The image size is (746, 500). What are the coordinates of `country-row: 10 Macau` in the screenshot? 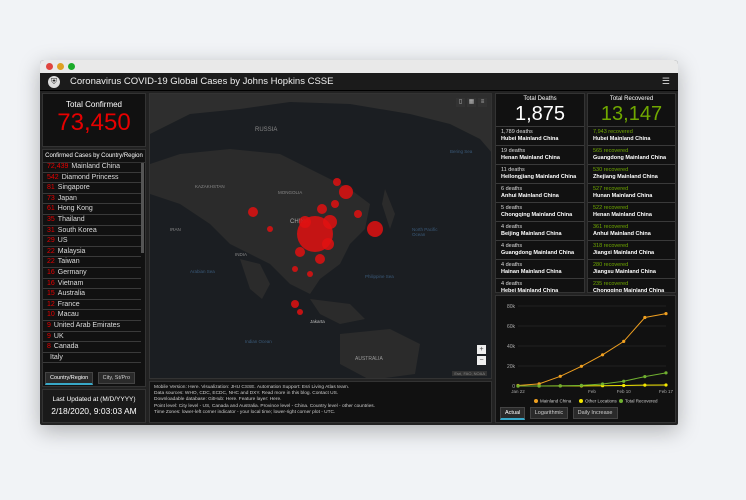 It's located at (92, 315).